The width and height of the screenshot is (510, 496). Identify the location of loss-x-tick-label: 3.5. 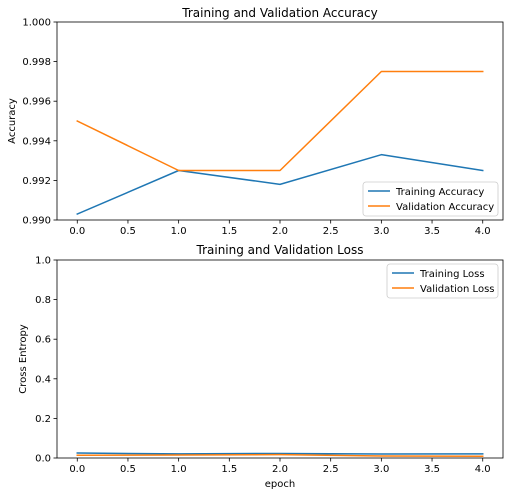
(432, 469).